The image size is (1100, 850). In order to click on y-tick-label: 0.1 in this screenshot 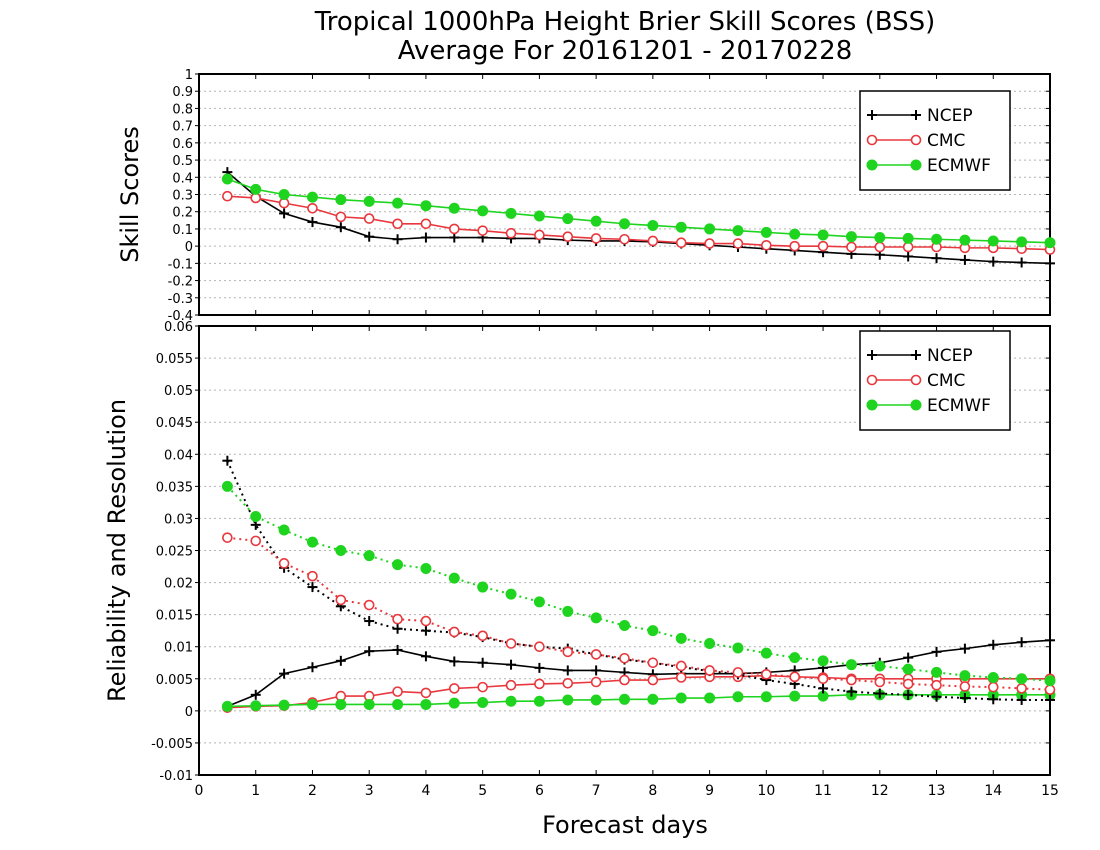, I will do `click(182, 230)`.